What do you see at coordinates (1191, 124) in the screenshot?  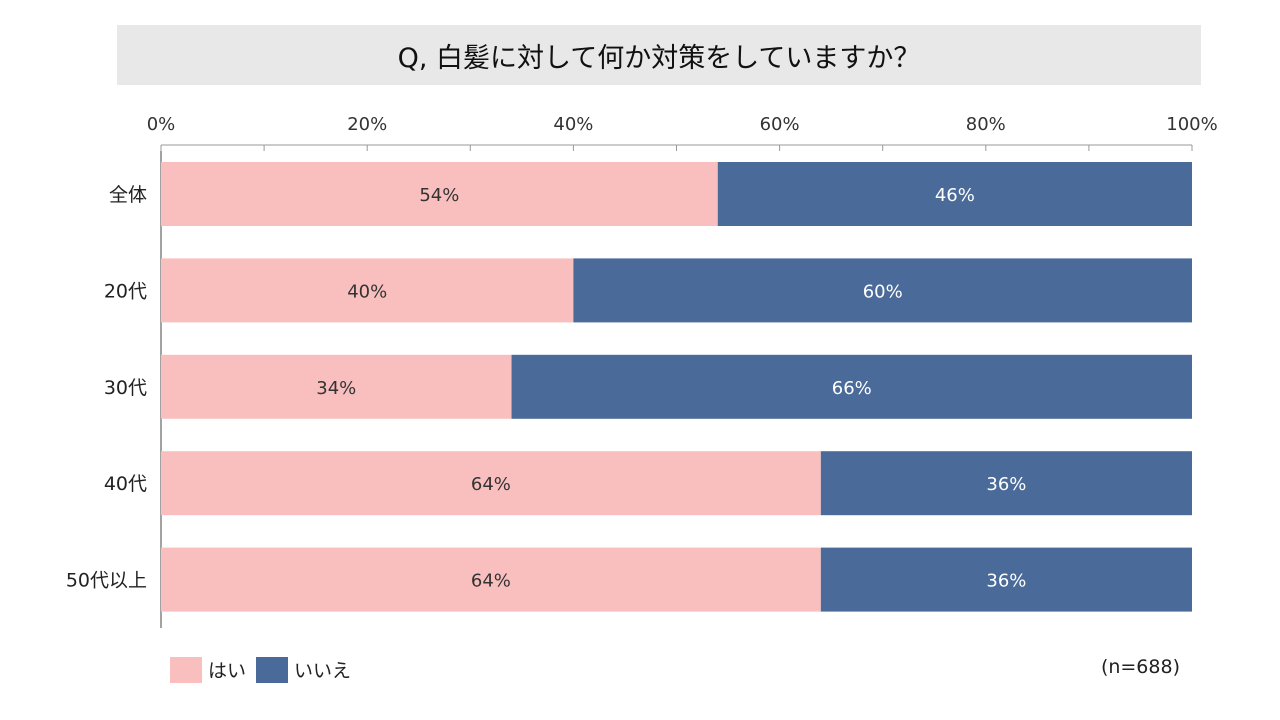 I see `x-tick-label: 100%` at bounding box center [1191, 124].